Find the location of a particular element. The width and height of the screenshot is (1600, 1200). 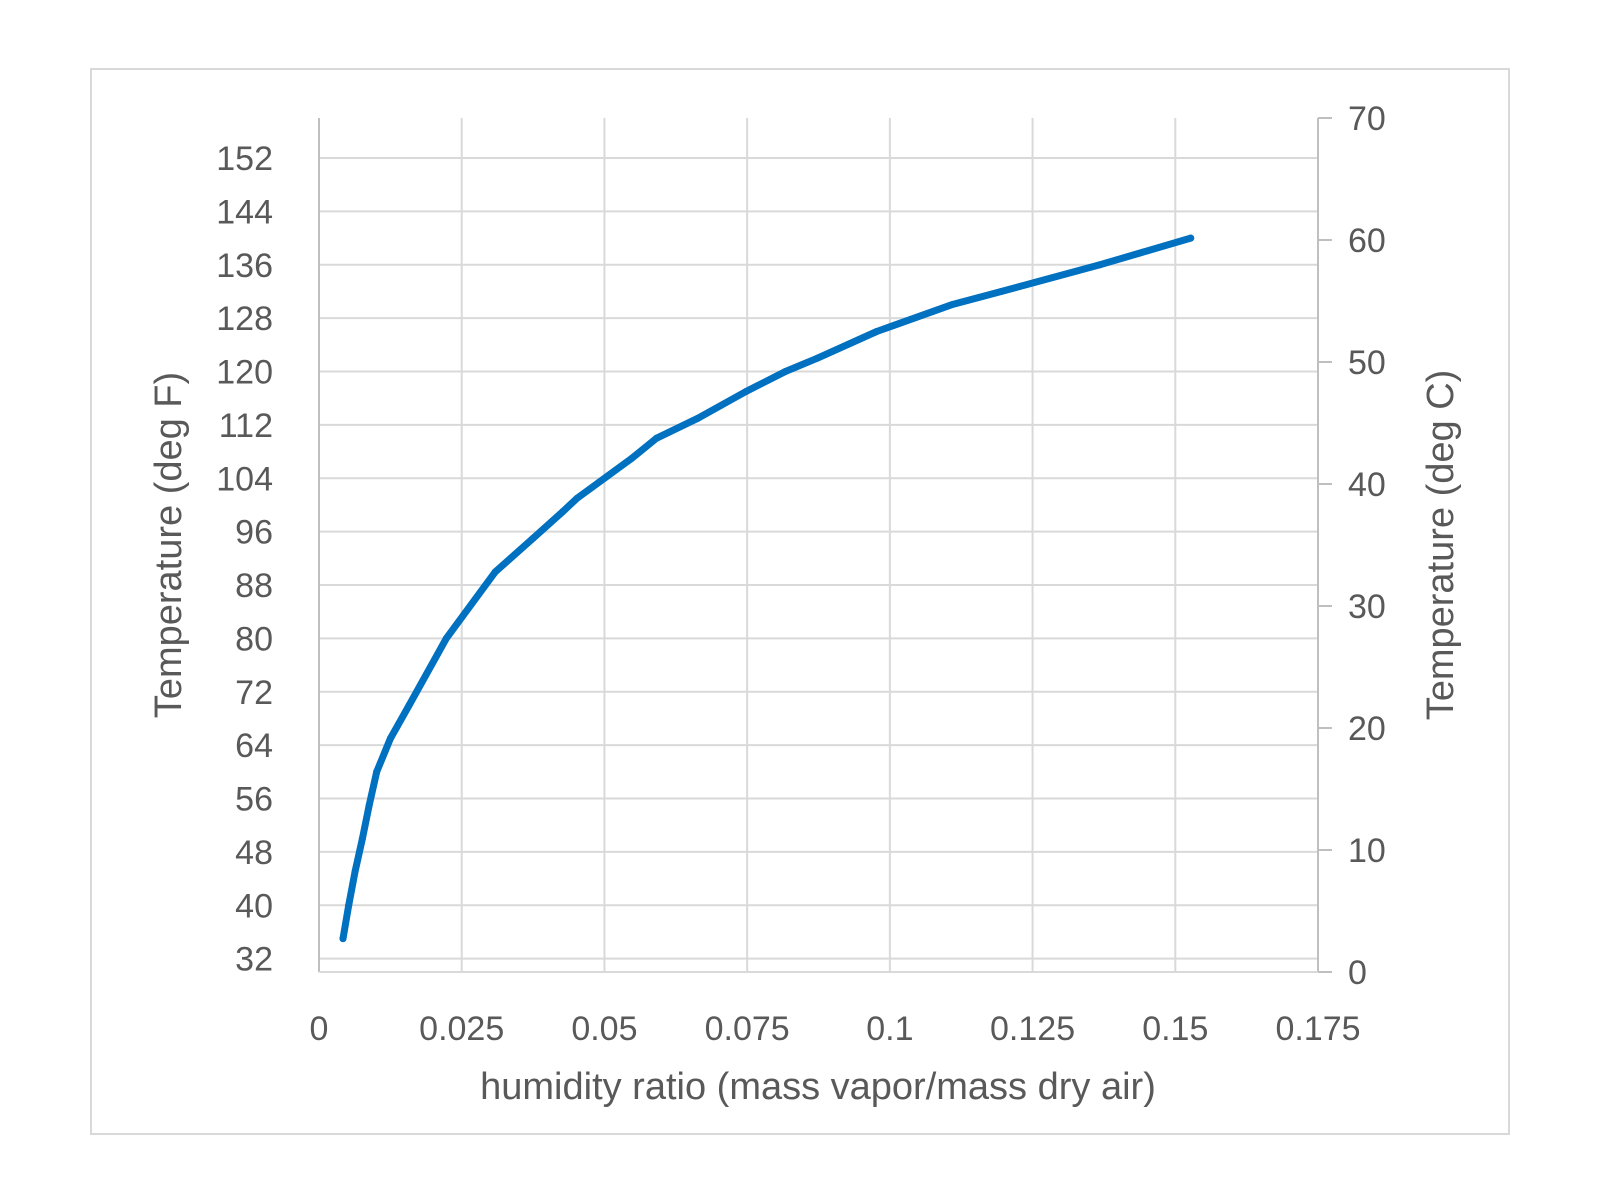

y-tick-label-left: 112 is located at coordinates (246, 426).